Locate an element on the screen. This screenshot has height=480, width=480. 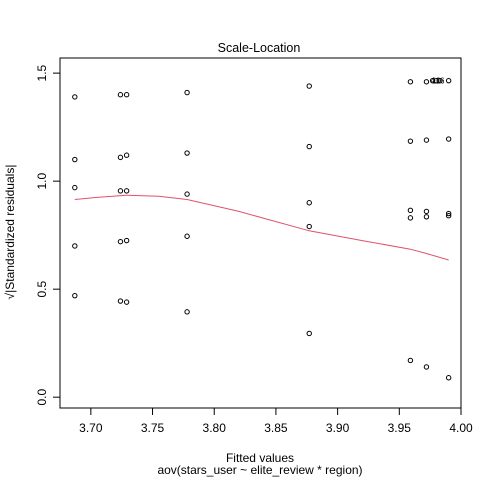
smoother-line is located at coordinates (261, 227).